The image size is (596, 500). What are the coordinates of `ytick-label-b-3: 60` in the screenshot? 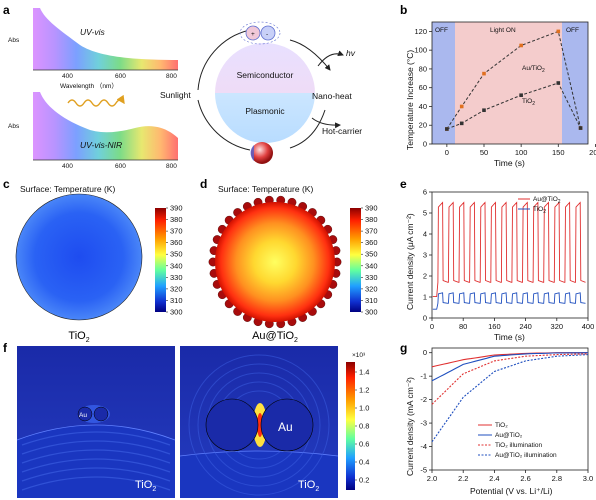 It's located at (423, 87).